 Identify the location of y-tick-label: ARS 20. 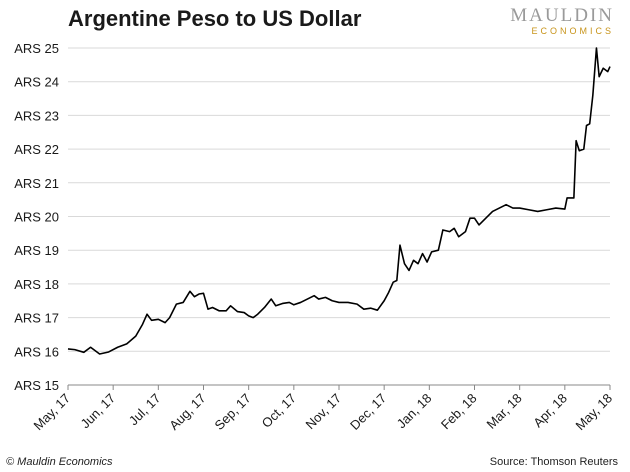
(36, 217).